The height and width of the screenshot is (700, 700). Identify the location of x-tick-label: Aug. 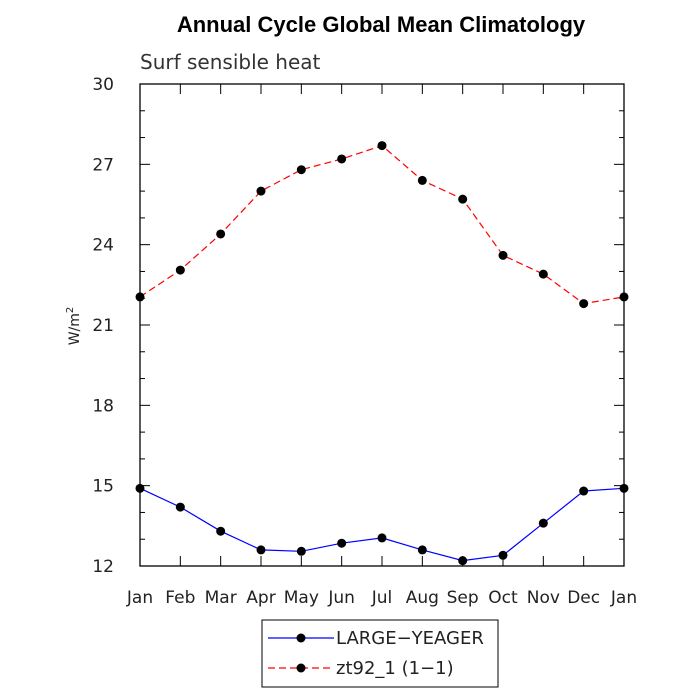
(422, 598).